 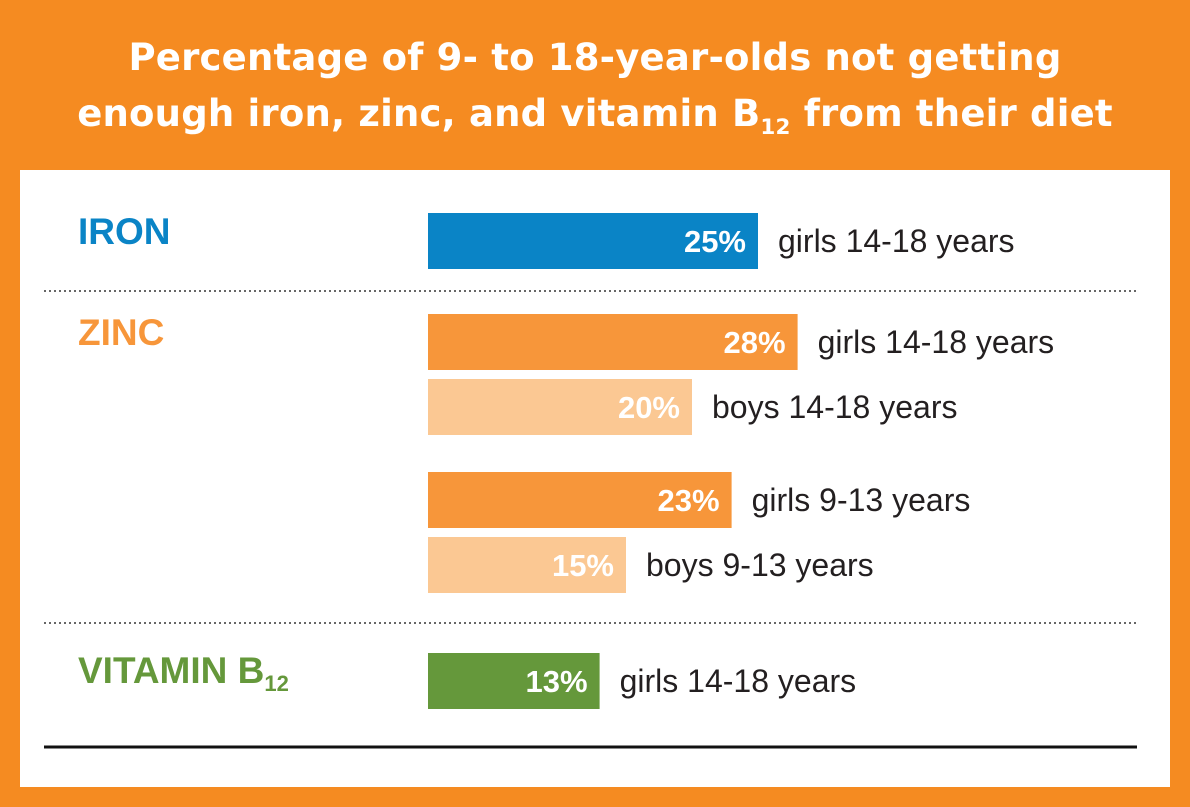 I want to click on chart-title-line-2-main: enough iron, zinc, and vitamin B, so click(x=419, y=113).